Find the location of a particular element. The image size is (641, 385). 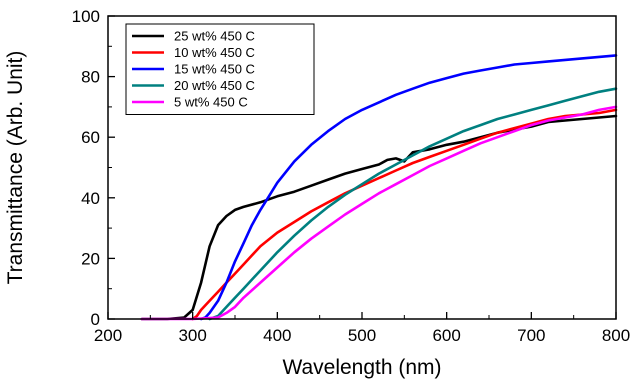

legend-label: 5 wt% 450 C is located at coordinates (211, 102).